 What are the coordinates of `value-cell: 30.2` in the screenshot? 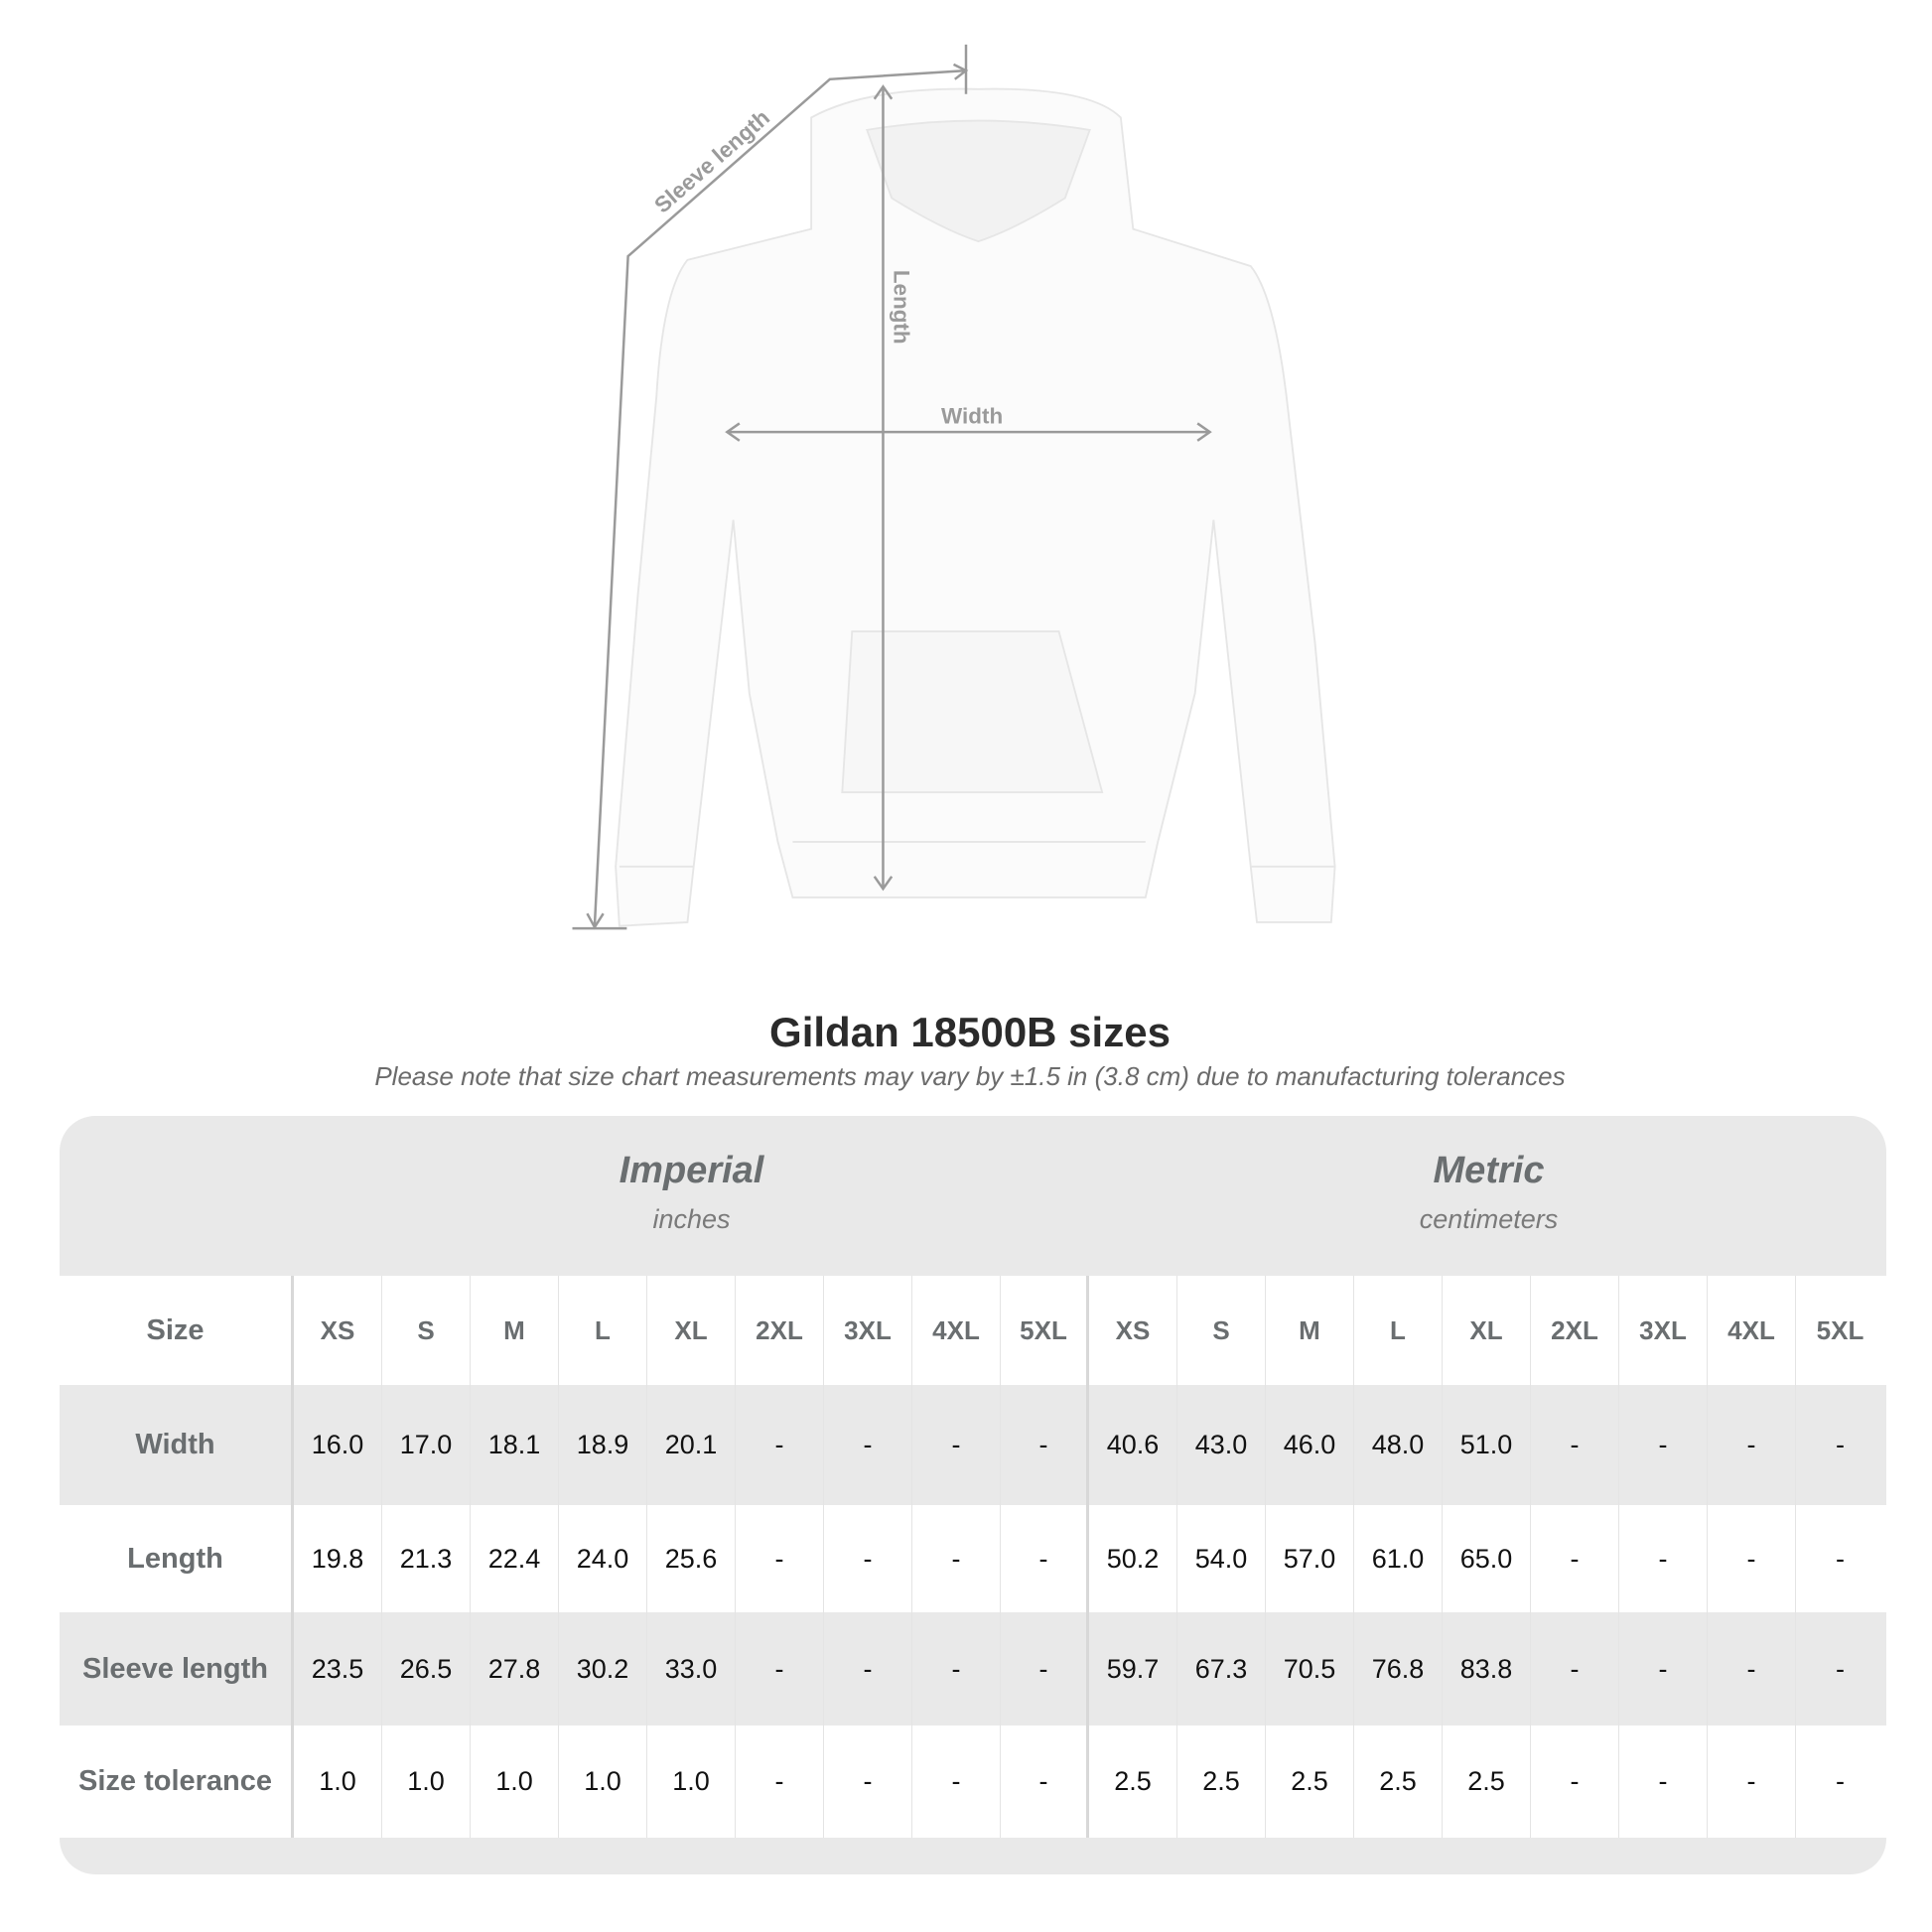 It's located at (603, 1669).